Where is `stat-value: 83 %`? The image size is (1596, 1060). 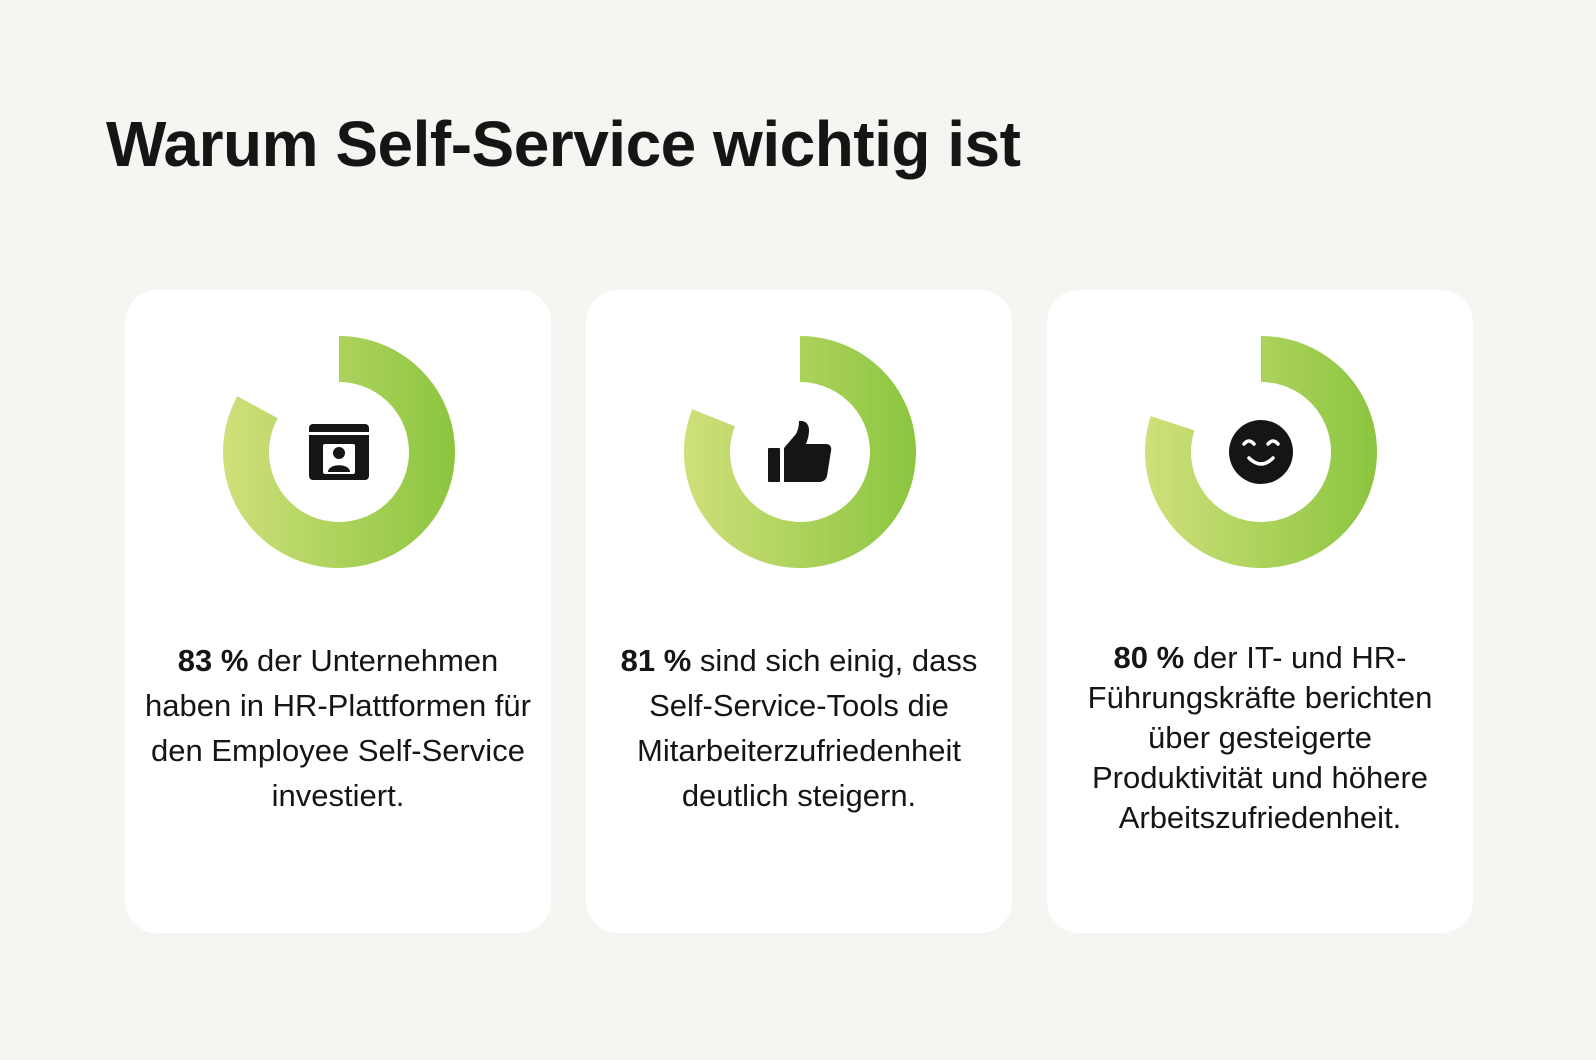
stat-value: 83 % is located at coordinates (213, 660).